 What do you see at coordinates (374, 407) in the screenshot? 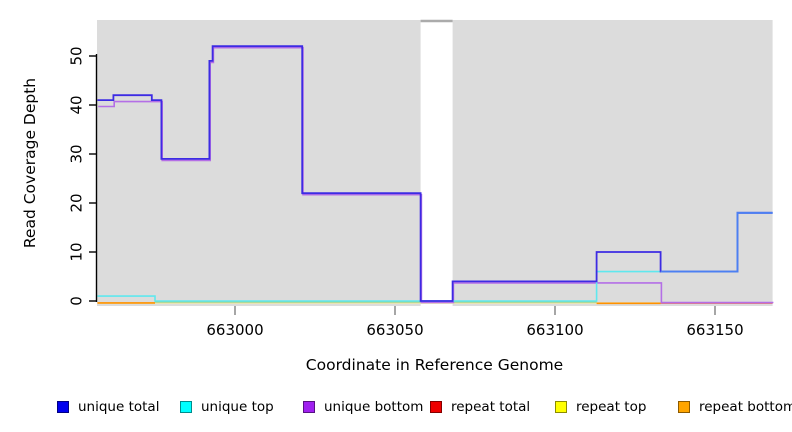
I see `legend-label-unique-bottom: unique bottom` at bounding box center [374, 407].